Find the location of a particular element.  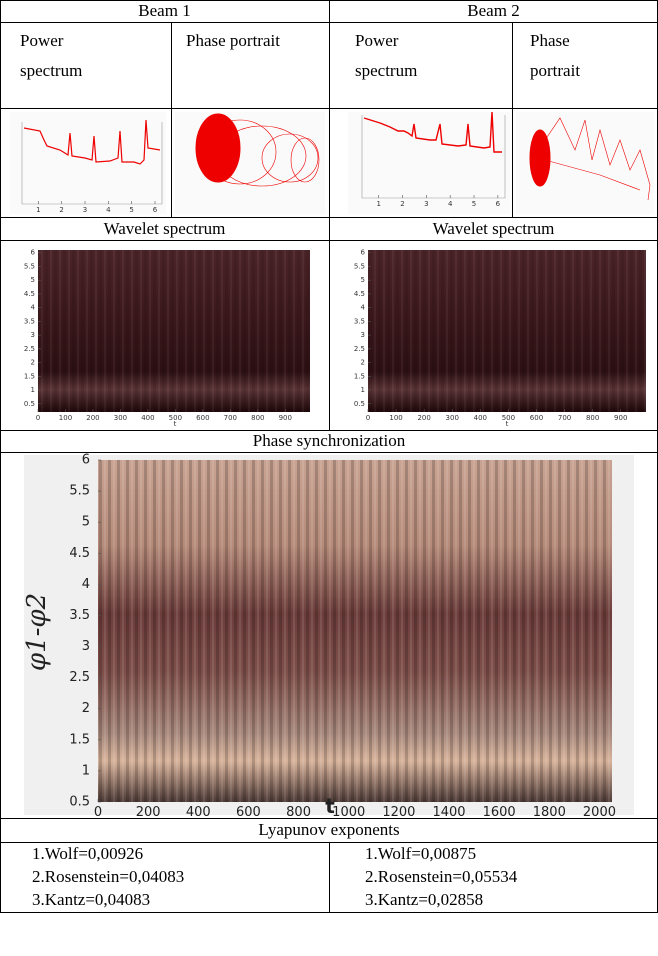

cell-label: Phase portrait is located at coordinates (555, 55).